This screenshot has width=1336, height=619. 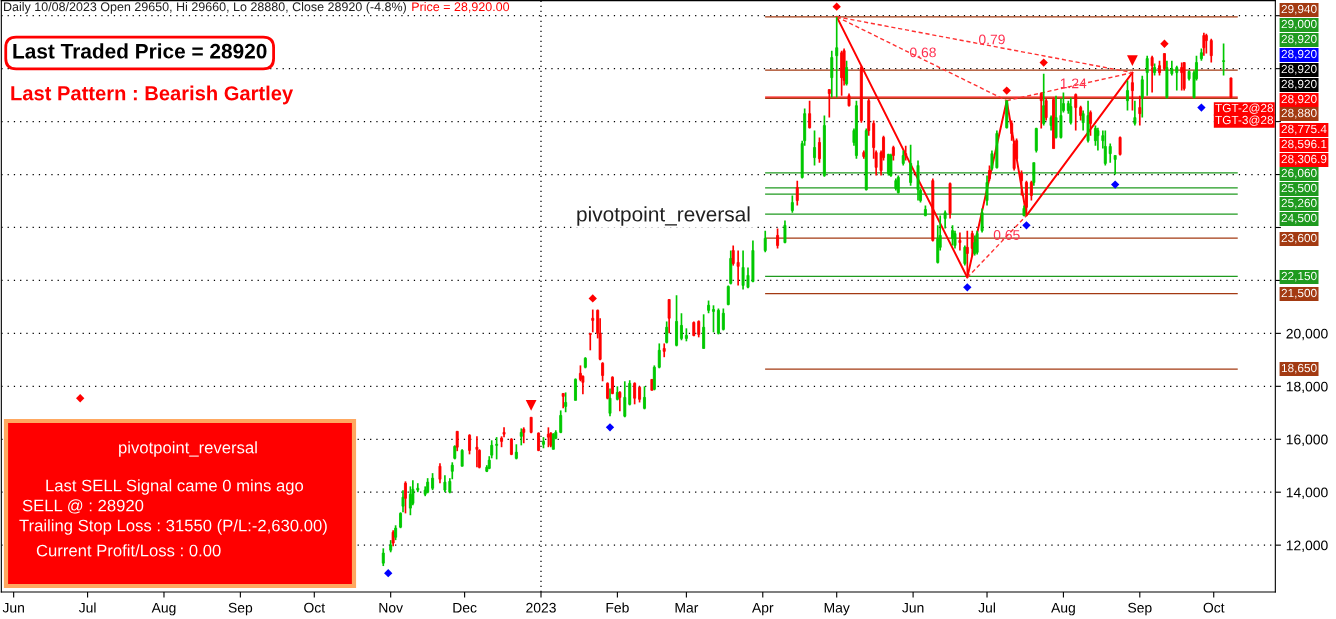 I want to click on x-tick-label: 2023, so click(x=541, y=607).